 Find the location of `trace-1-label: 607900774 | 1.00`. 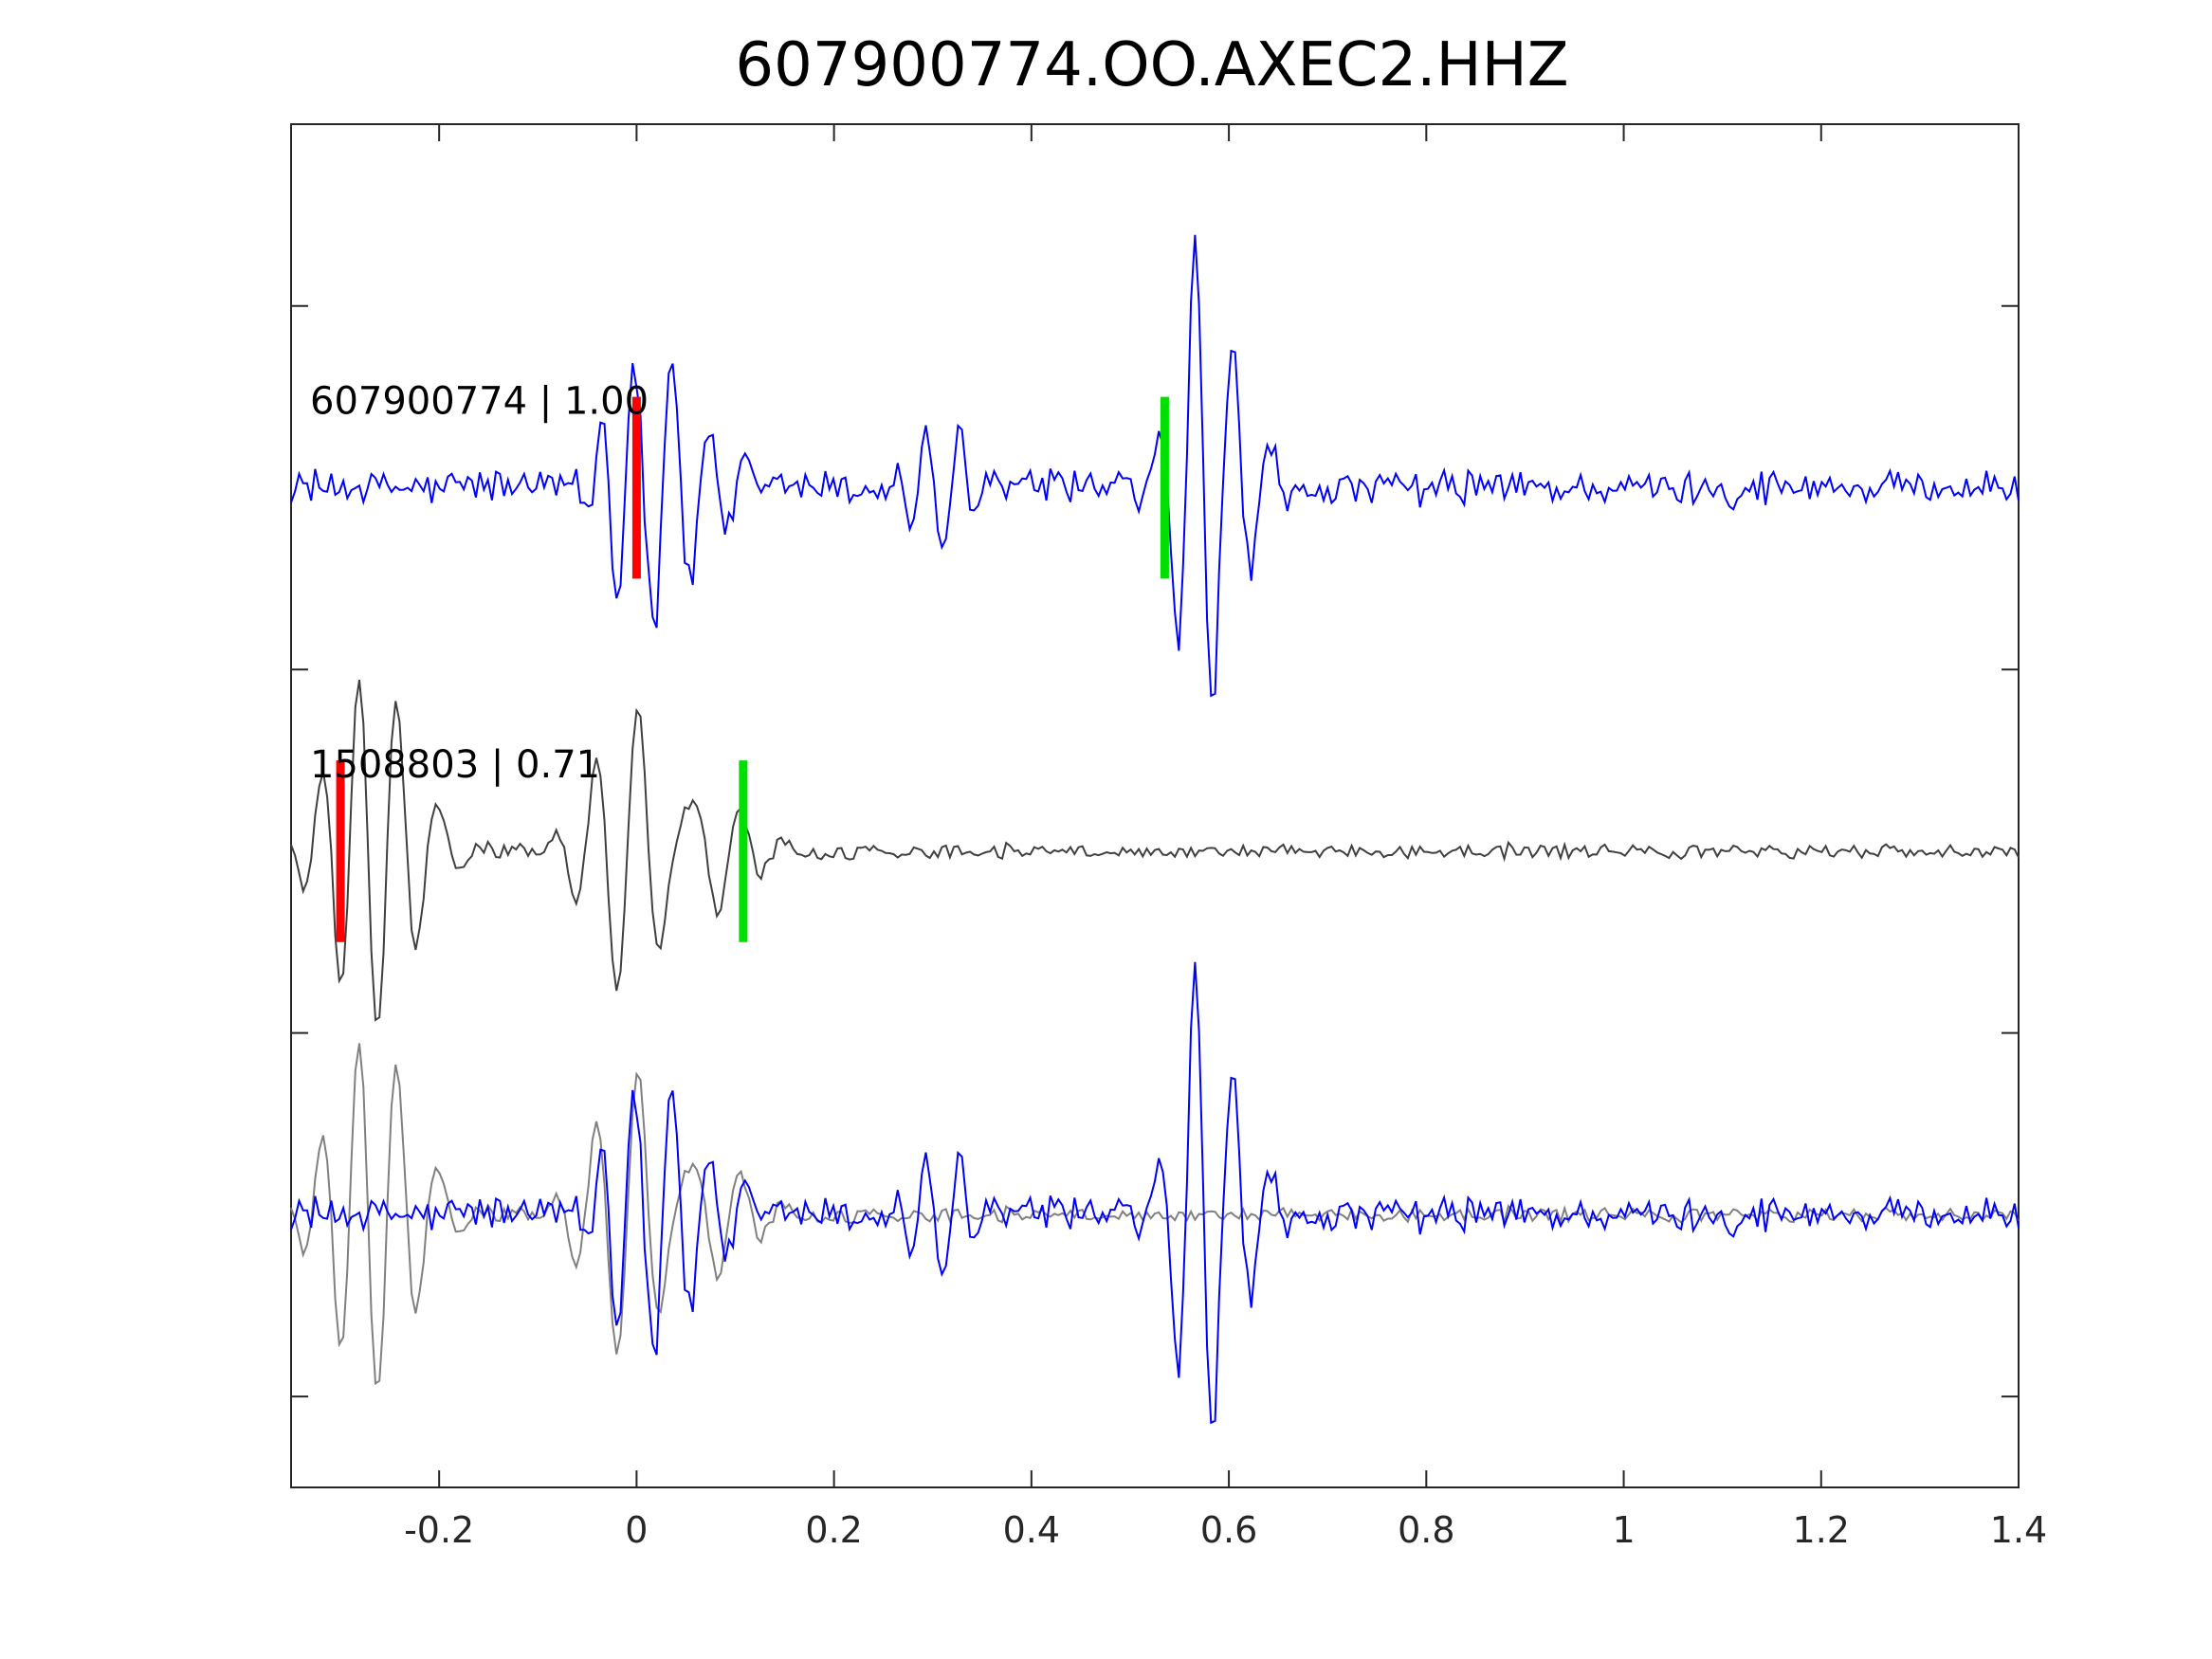

trace-1-label: 607900774 | 1.00 is located at coordinates (479, 402).